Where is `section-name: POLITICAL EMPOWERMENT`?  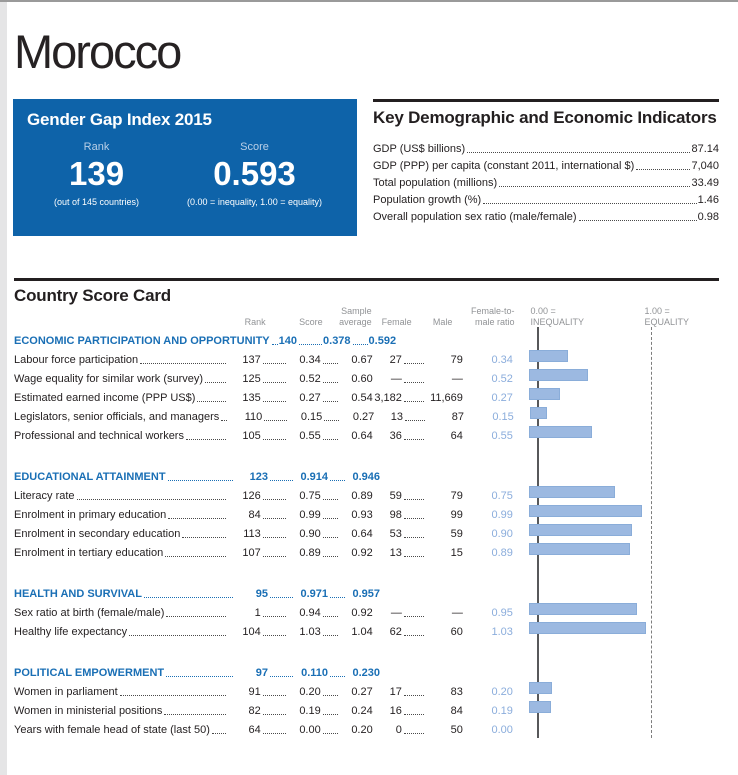 section-name: POLITICAL EMPOWERMENT is located at coordinates (89, 672).